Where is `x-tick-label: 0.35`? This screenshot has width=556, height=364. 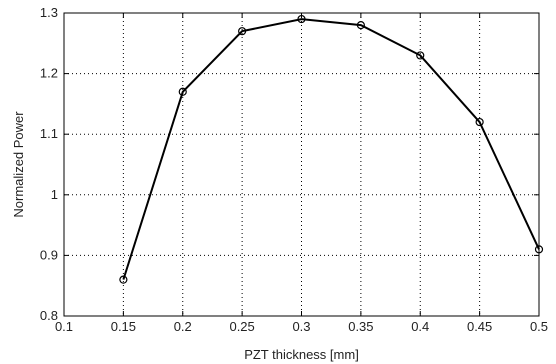 x-tick-label: 0.35 is located at coordinates (360, 326).